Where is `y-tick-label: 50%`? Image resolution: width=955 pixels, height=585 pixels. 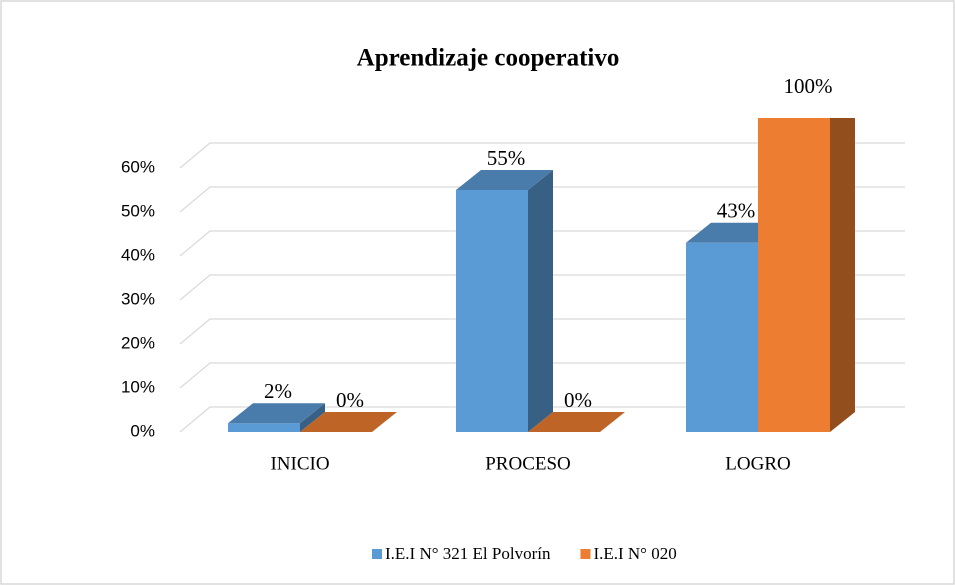 y-tick-label: 50% is located at coordinates (138, 210).